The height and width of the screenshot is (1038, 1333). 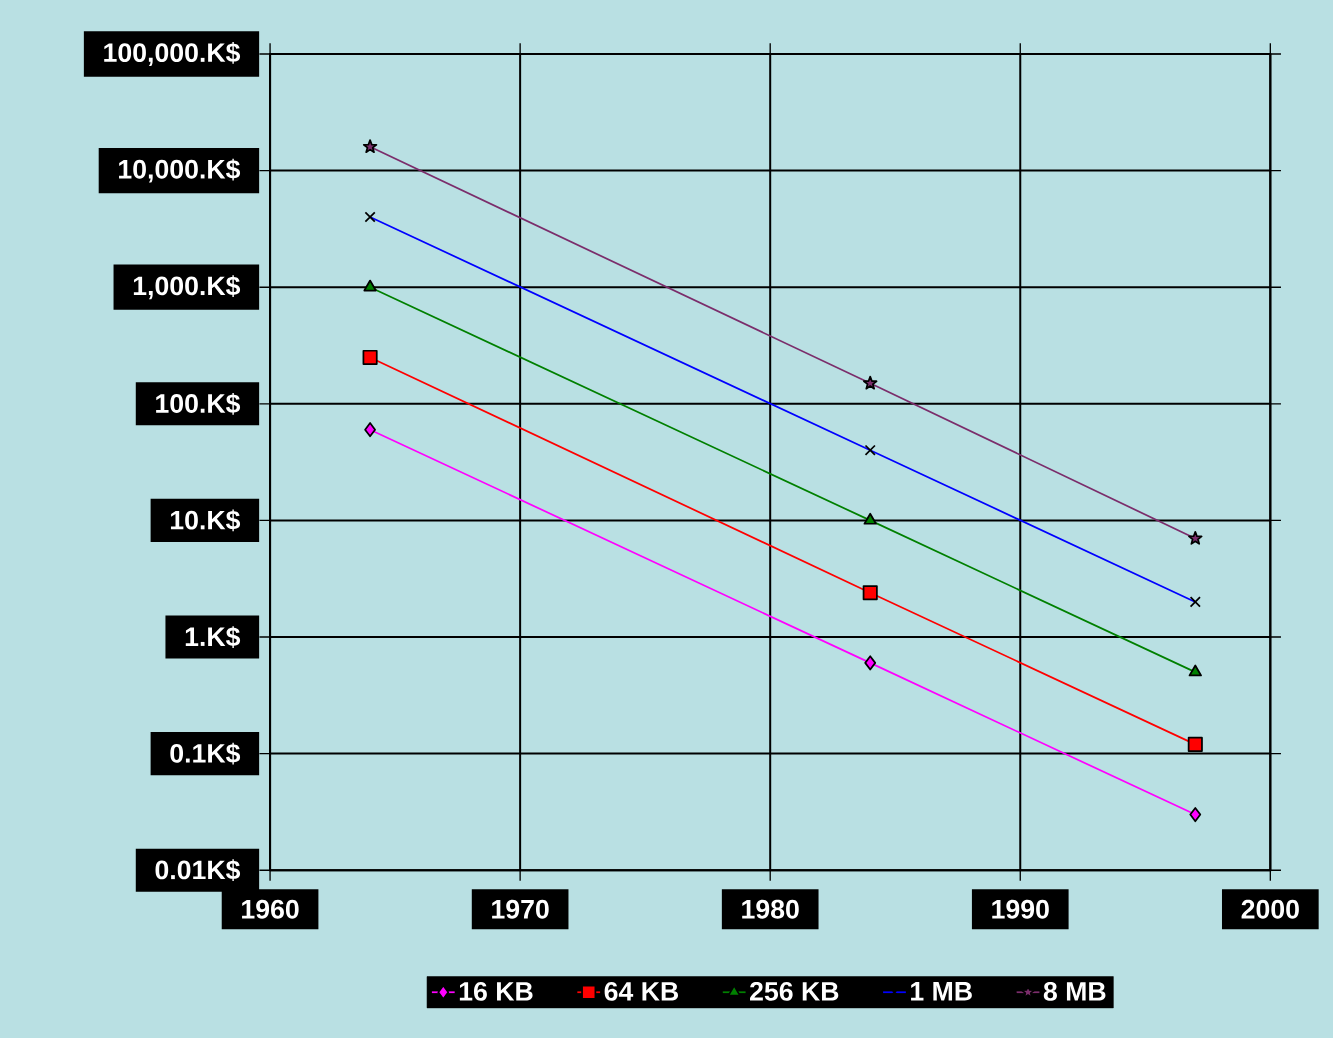 I want to click on y-tick-label: 100,000.K$, so click(x=172, y=53).